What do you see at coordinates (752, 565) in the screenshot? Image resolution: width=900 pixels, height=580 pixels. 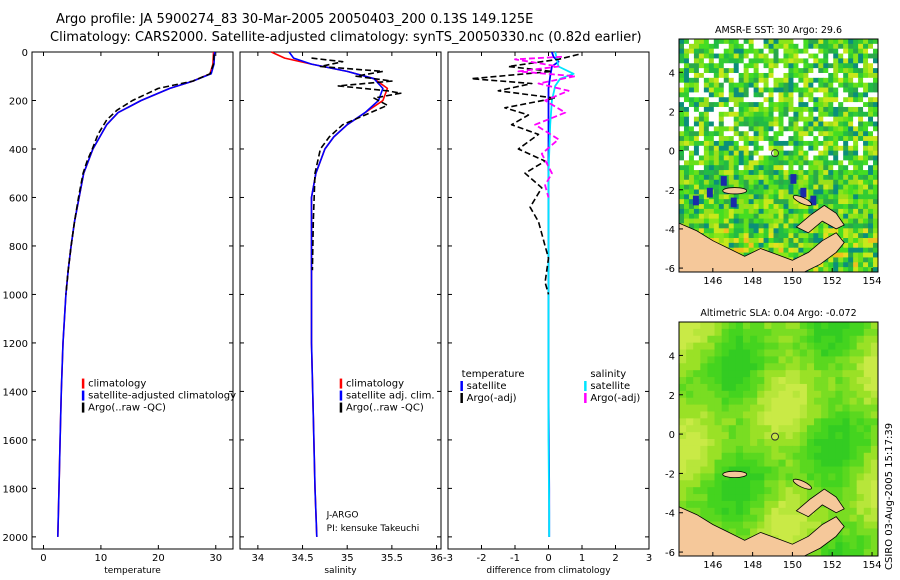 I see `sla-map-xtick-label: 148` at bounding box center [752, 565].